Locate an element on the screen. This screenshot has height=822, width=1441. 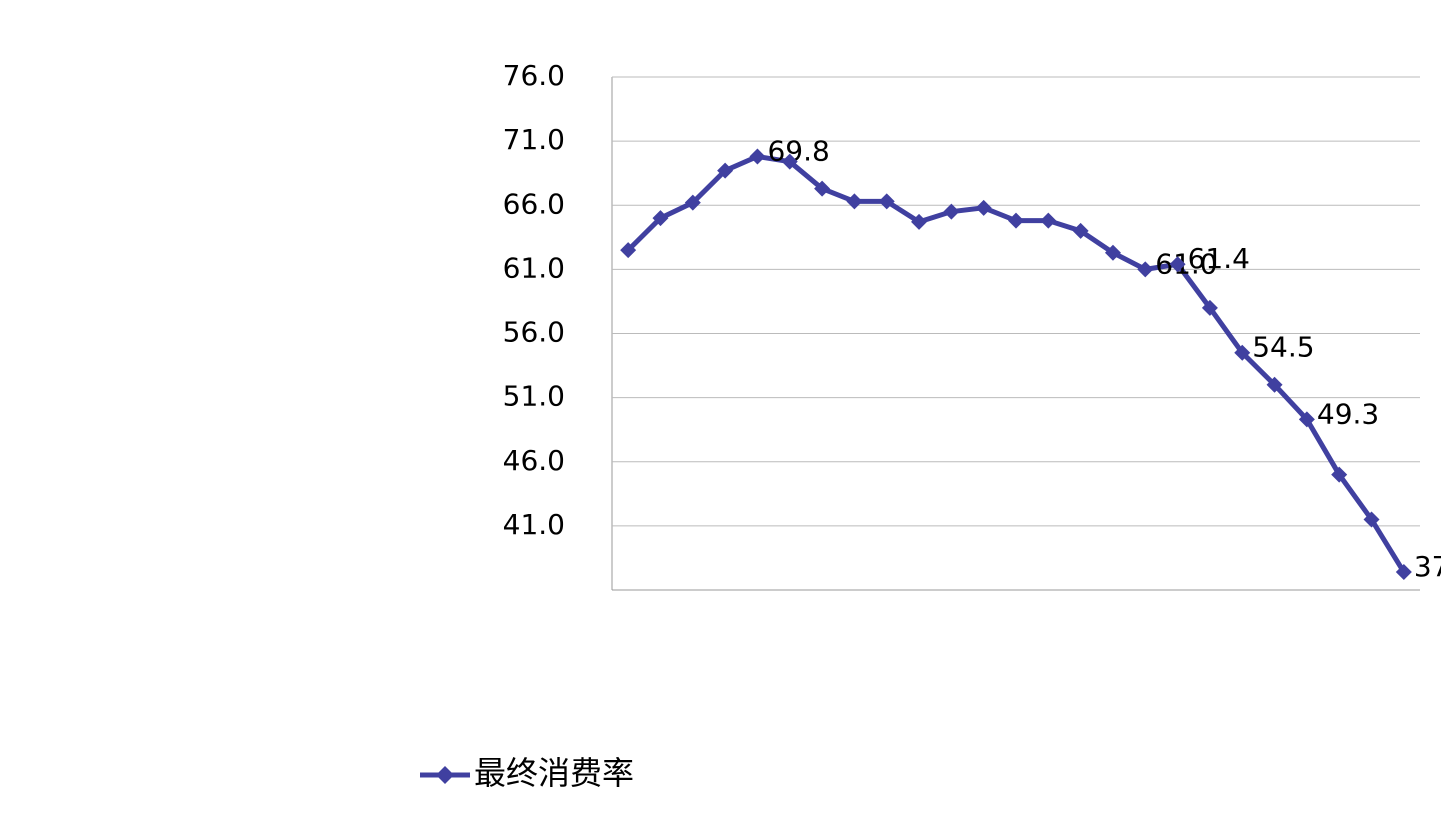
data-label: 61.0 is located at coordinates (1186, 263).